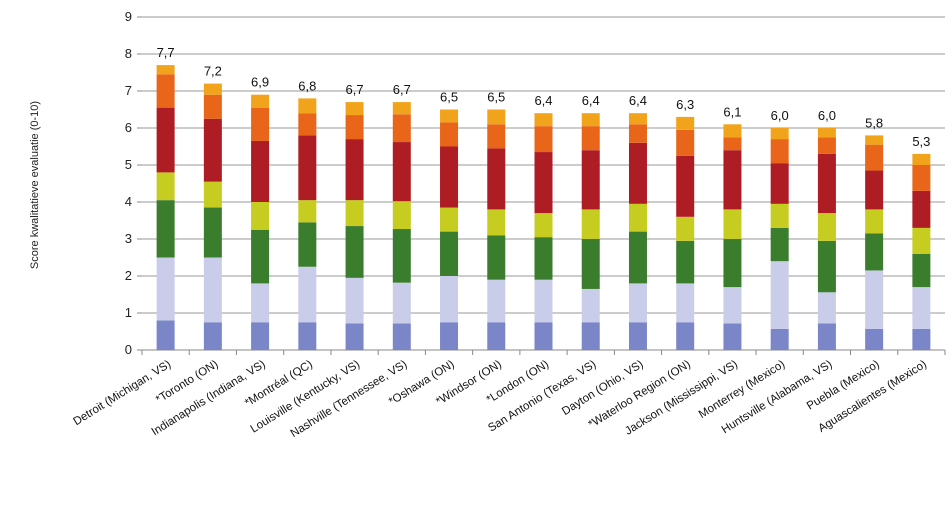 The image size is (950, 508). What do you see at coordinates (35, 185) in the screenshot?
I see `y-axis-label: Score kwalitatieve evaluatie (0-10)` at bounding box center [35, 185].